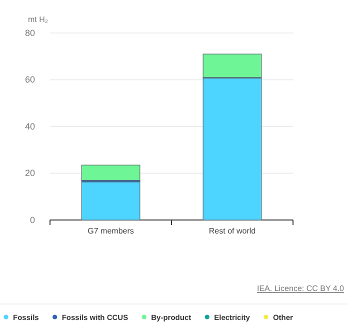  I want to click on y-axis-title: mt H₂, so click(38, 19).